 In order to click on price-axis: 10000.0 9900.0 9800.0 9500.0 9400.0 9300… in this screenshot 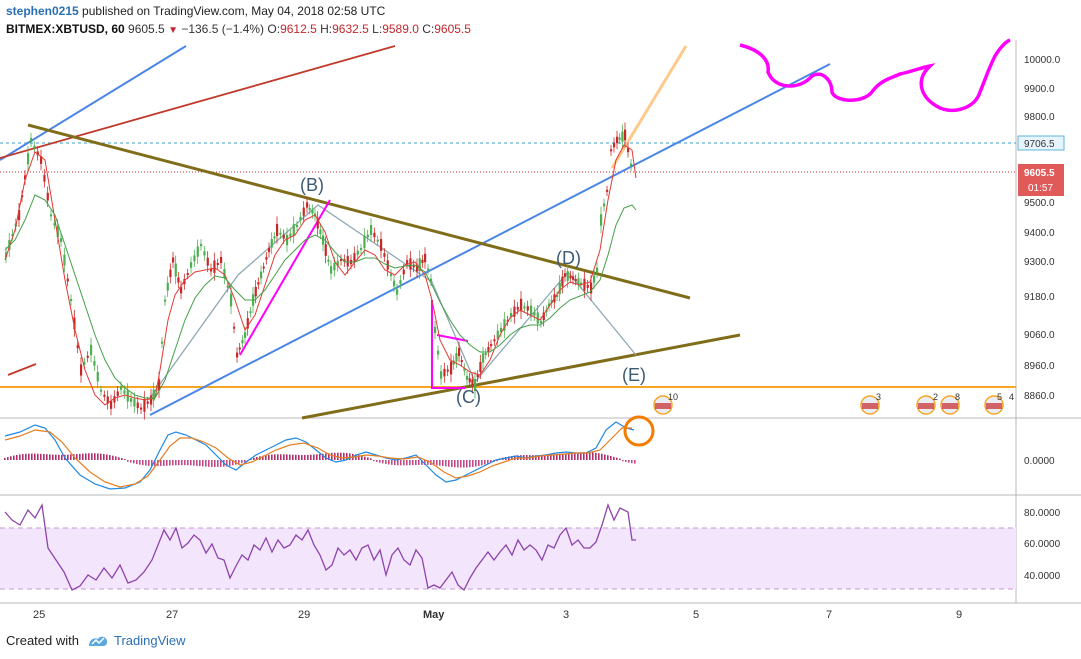, I will do `click(1042, 228)`.